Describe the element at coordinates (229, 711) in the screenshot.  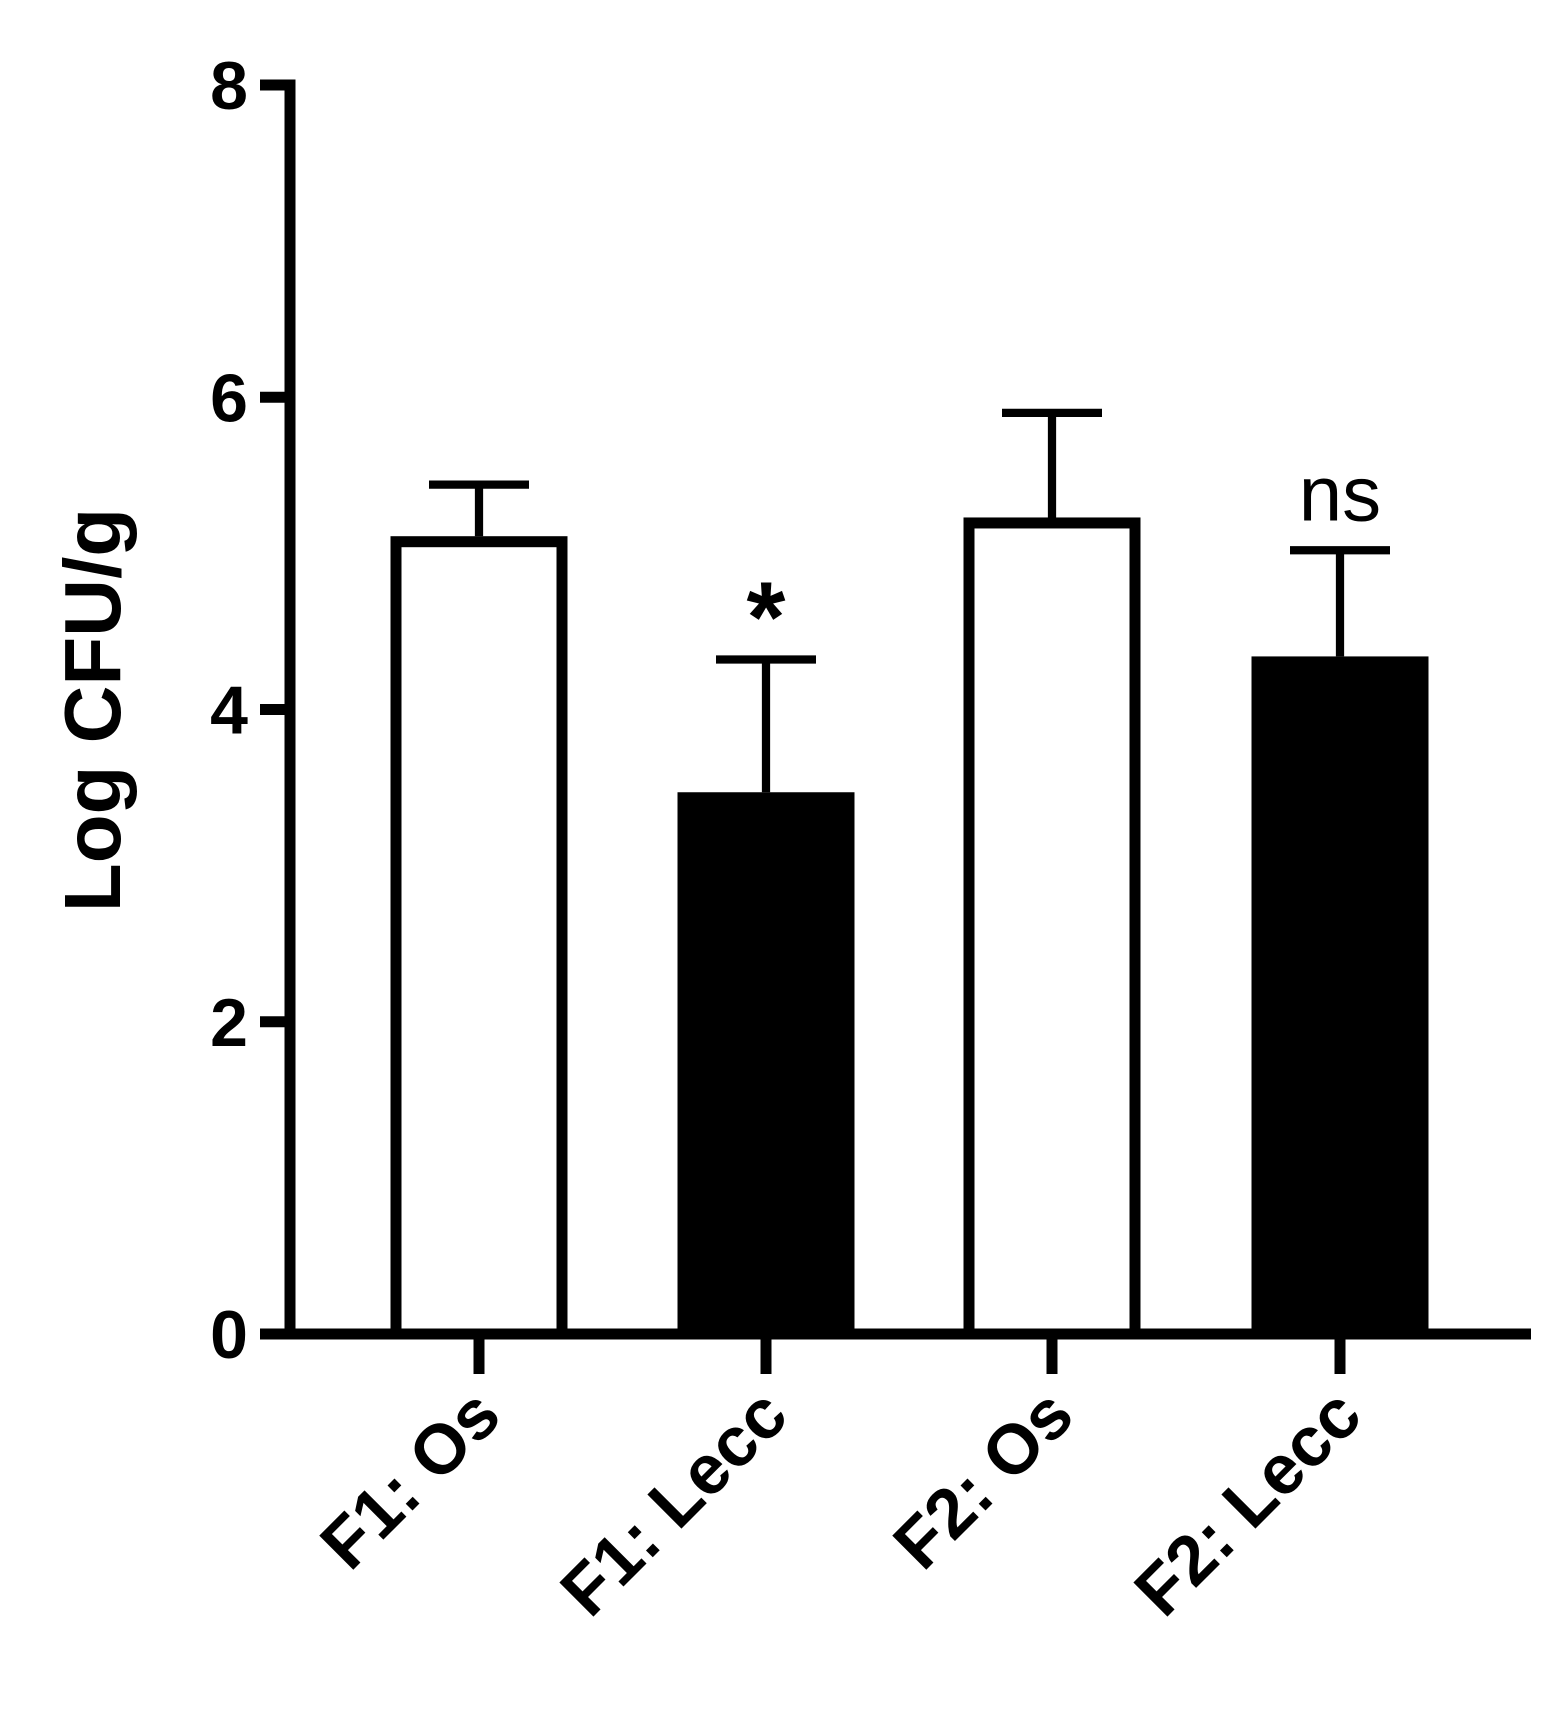
I see `y-tick-label: 4` at that location.